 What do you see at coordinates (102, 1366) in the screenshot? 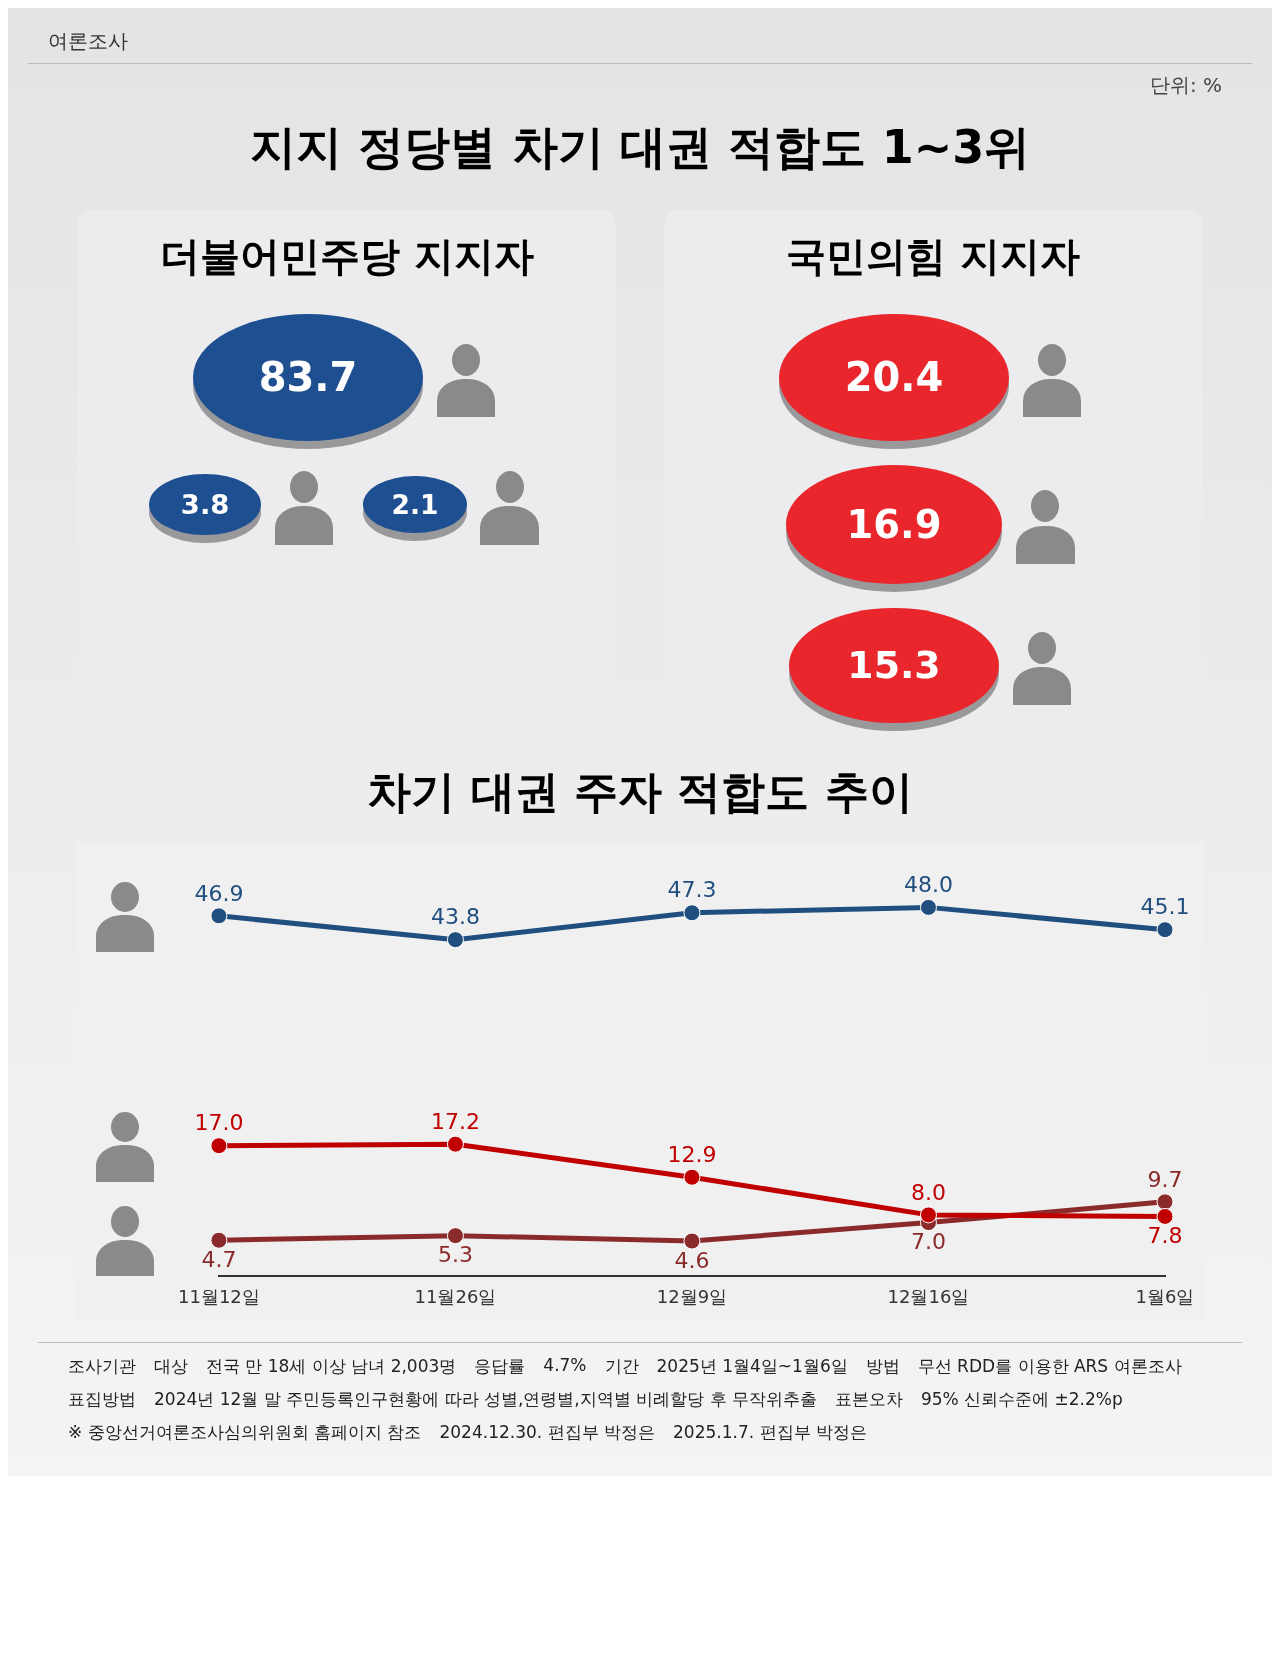
I see `text: 조사기관` at bounding box center [102, 1366].